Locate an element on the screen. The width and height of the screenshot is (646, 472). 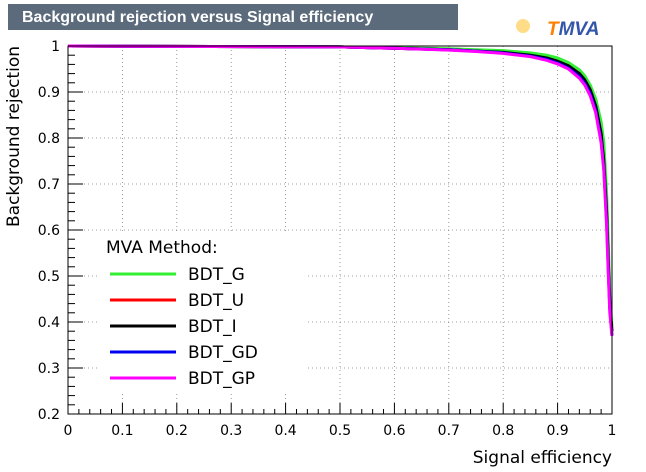
legend-label-bdt-i: BDT_I is located at coordinates (212, 327).